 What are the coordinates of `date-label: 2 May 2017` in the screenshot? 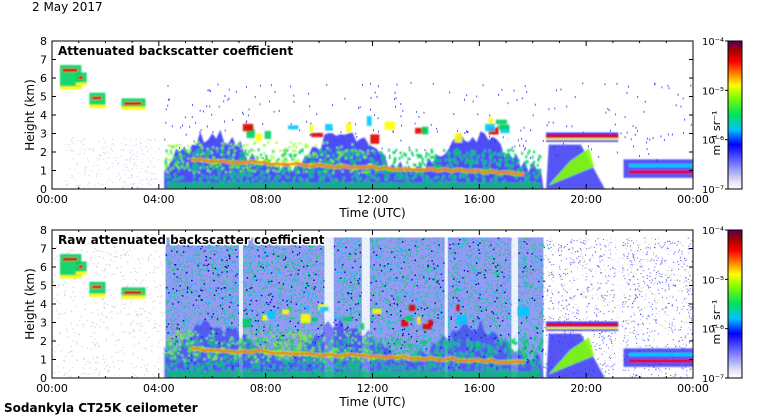 It's located at (67, 7).